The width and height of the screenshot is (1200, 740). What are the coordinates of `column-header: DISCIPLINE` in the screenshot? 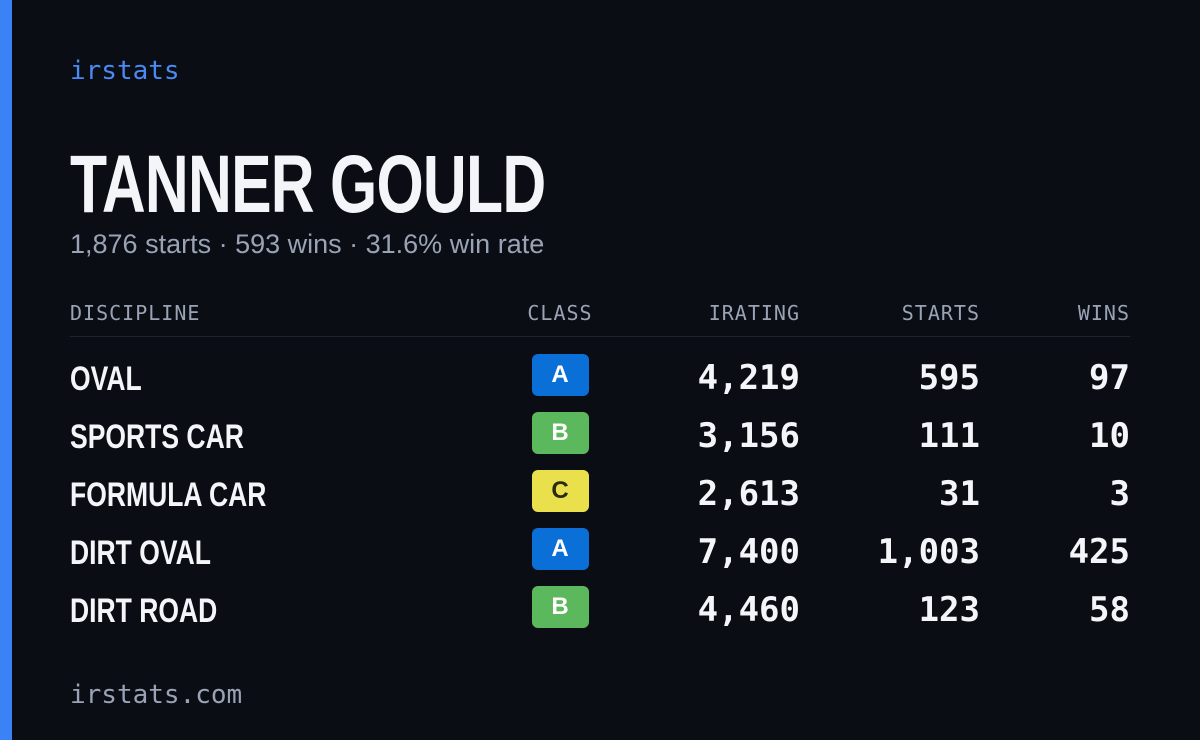 It's located at (135, 313).